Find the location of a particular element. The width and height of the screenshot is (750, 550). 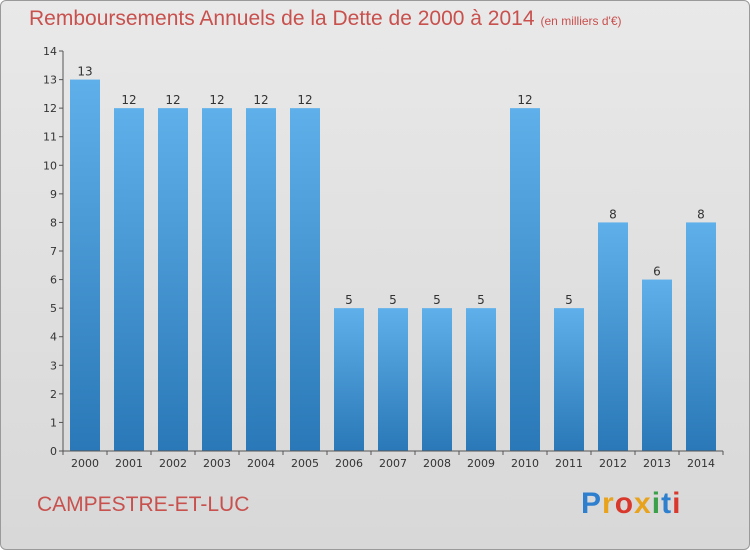

data-label-2003: 12 is located at coordinates (216, 100).